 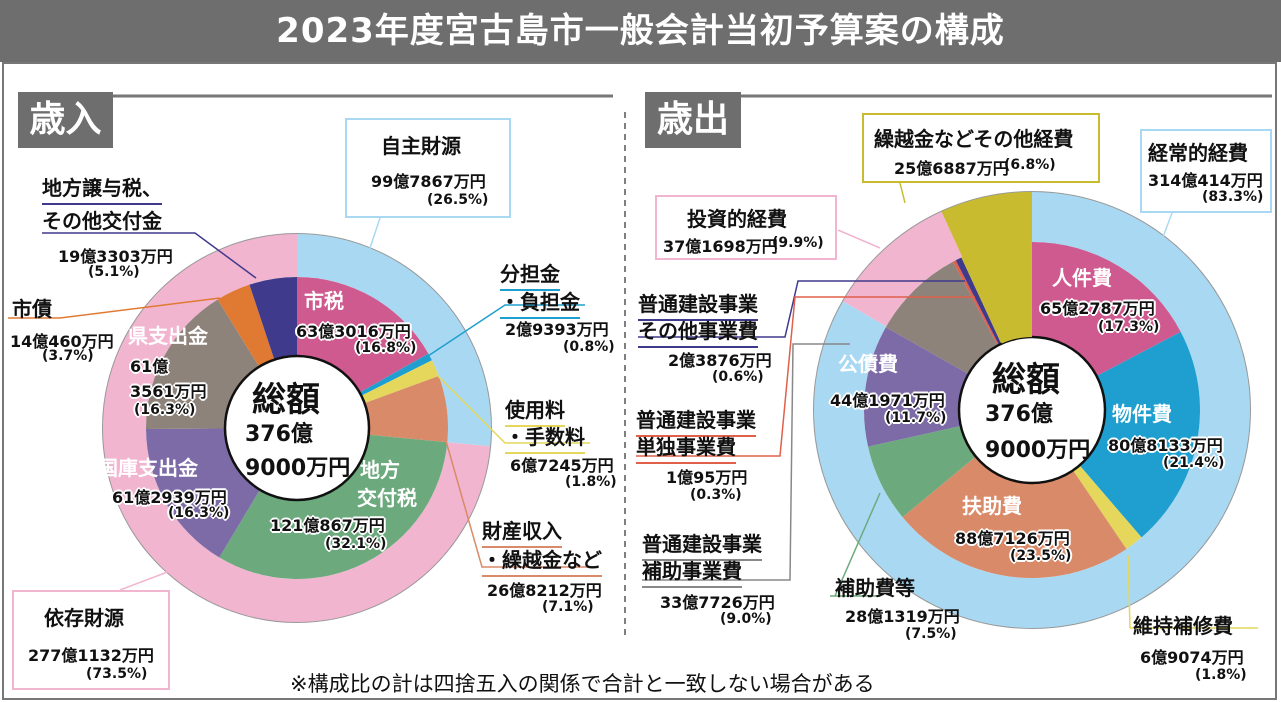 What do you see at coordinates (1019, 414) in the screenshot?
I see `expenditure-total-oku: 376億` at bounding box center [1019, 414].